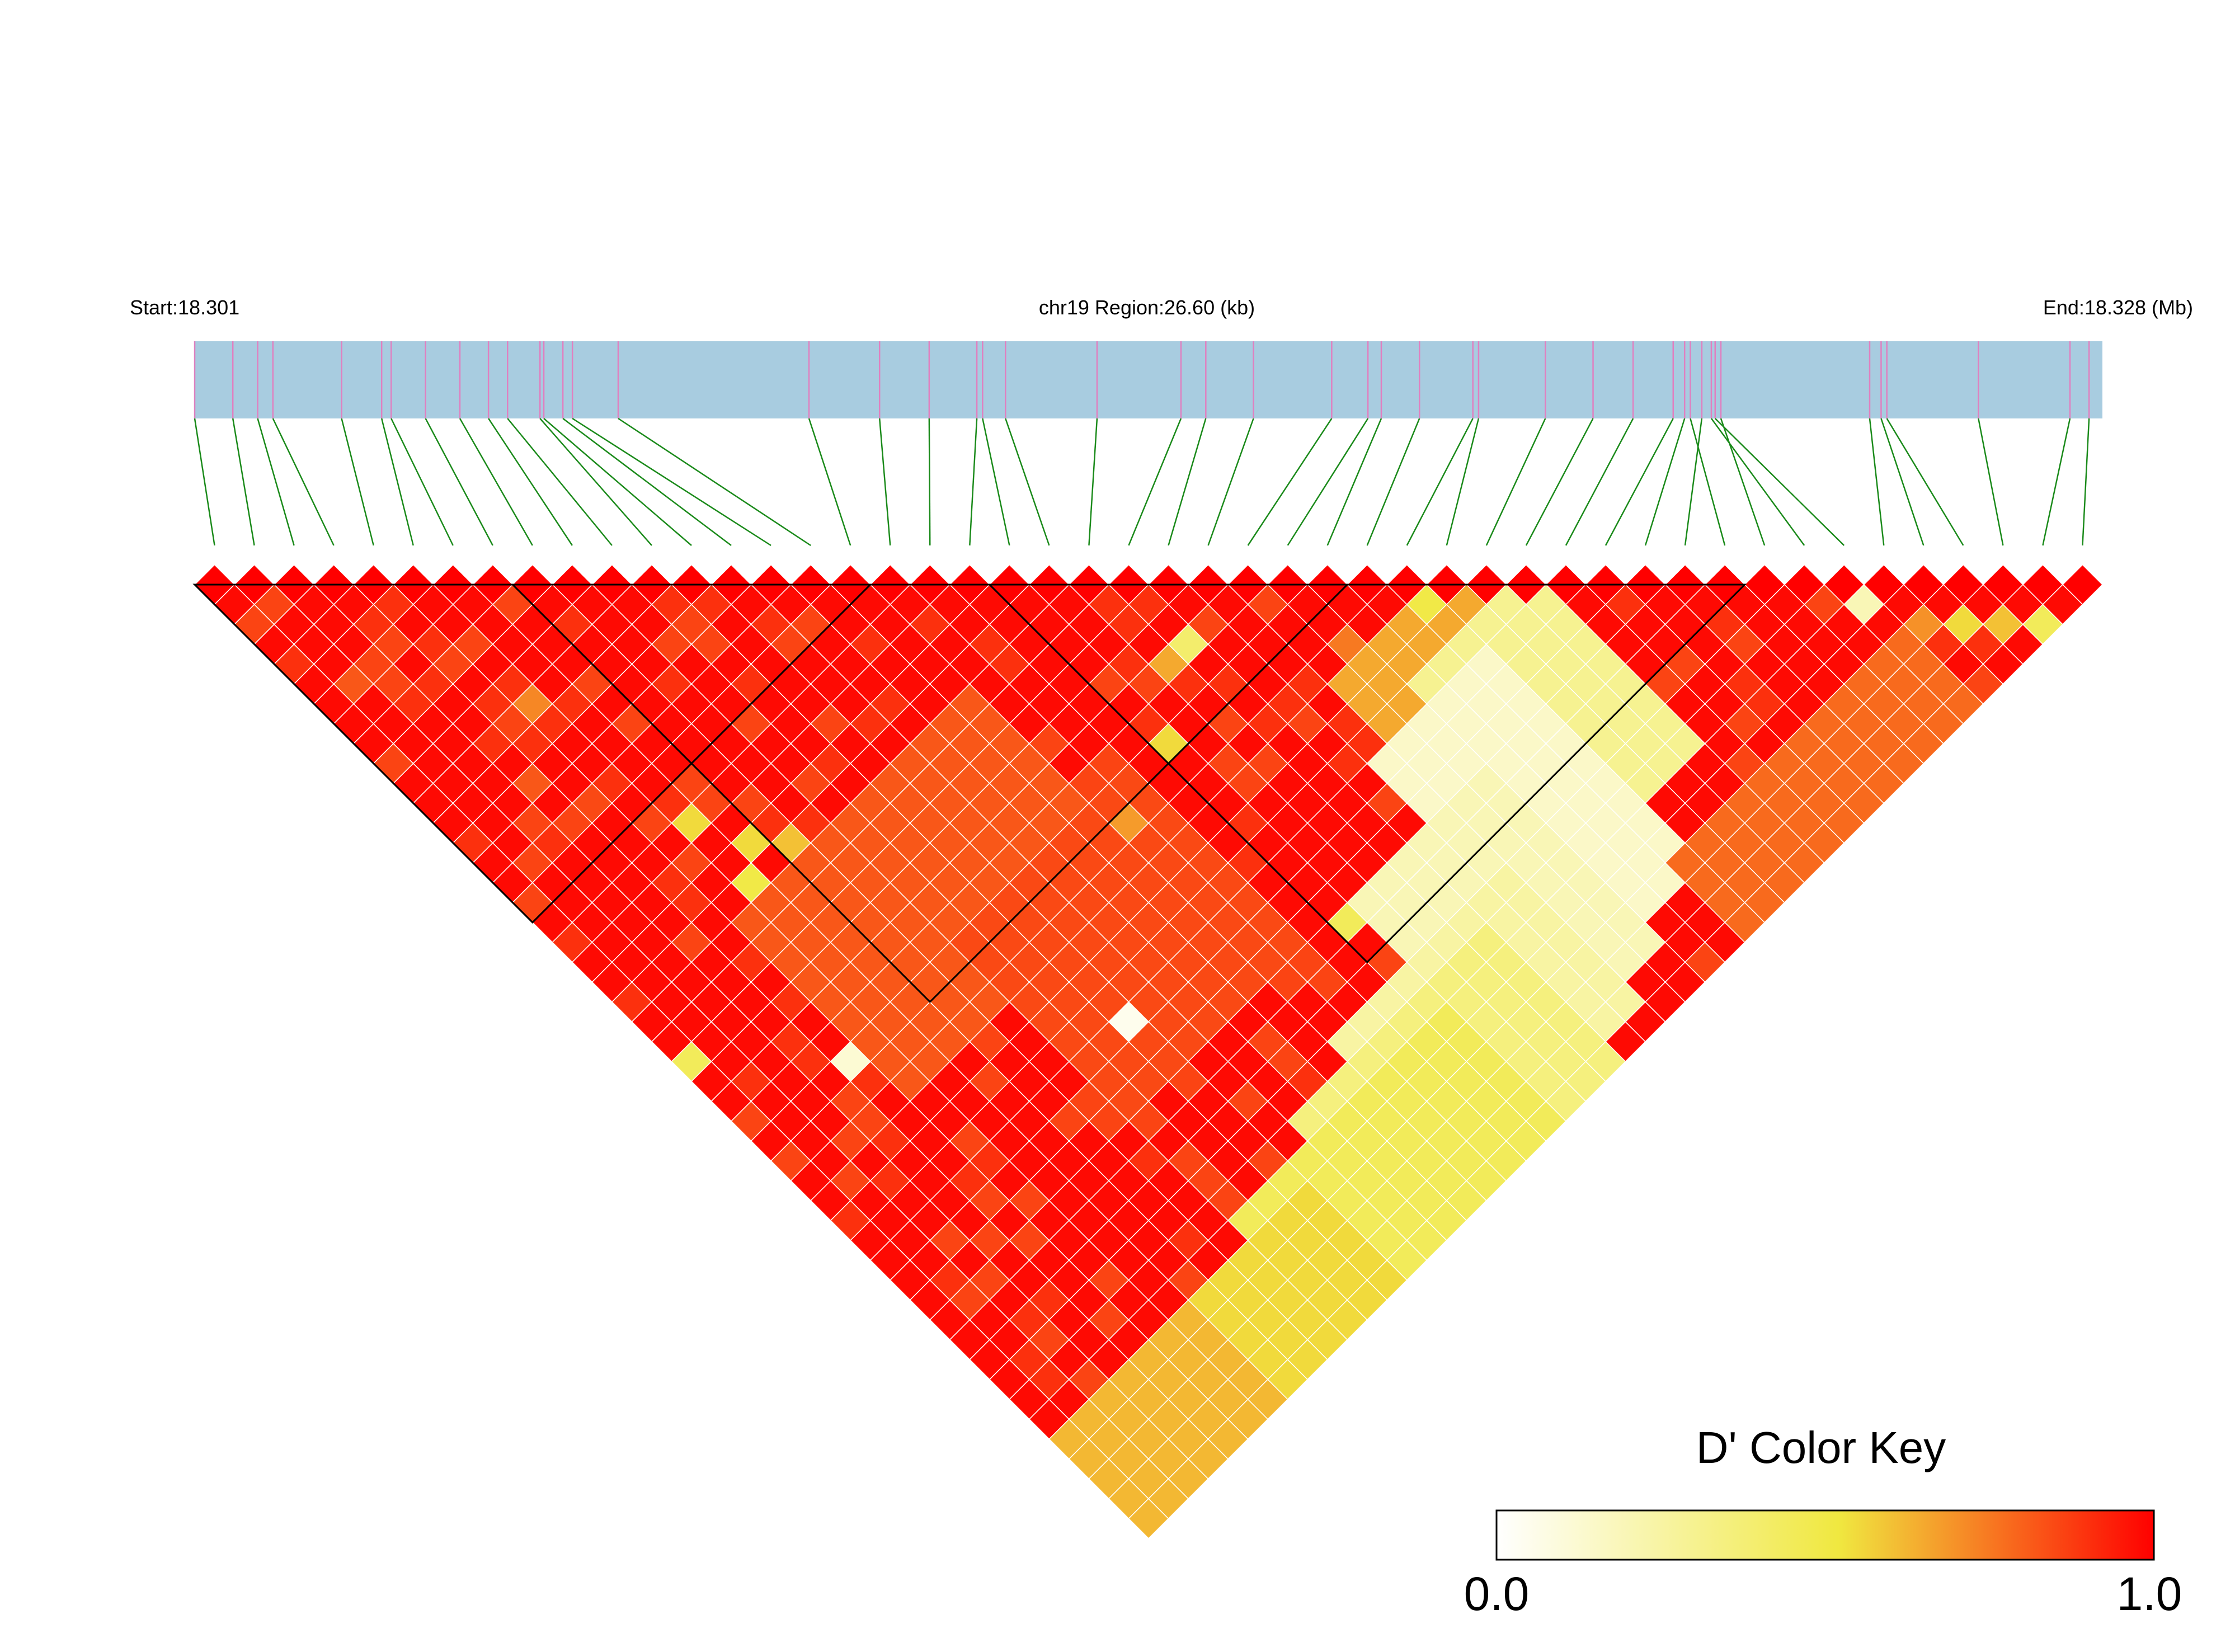 This screenshot has width=2235, height=1652. What do you see at coordinates (1825, 1535) in the screenshot?
I see `color-key-bar` at bounding box center [1825, 1535].